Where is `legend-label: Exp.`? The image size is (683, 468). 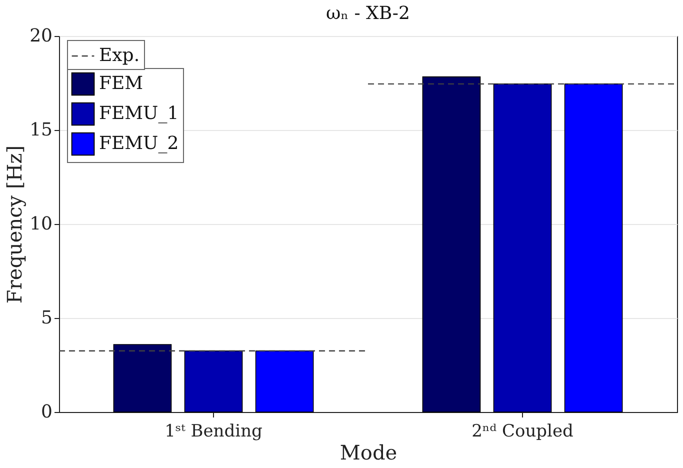 legend-label: Exp. is located at coordinates (119, 55).